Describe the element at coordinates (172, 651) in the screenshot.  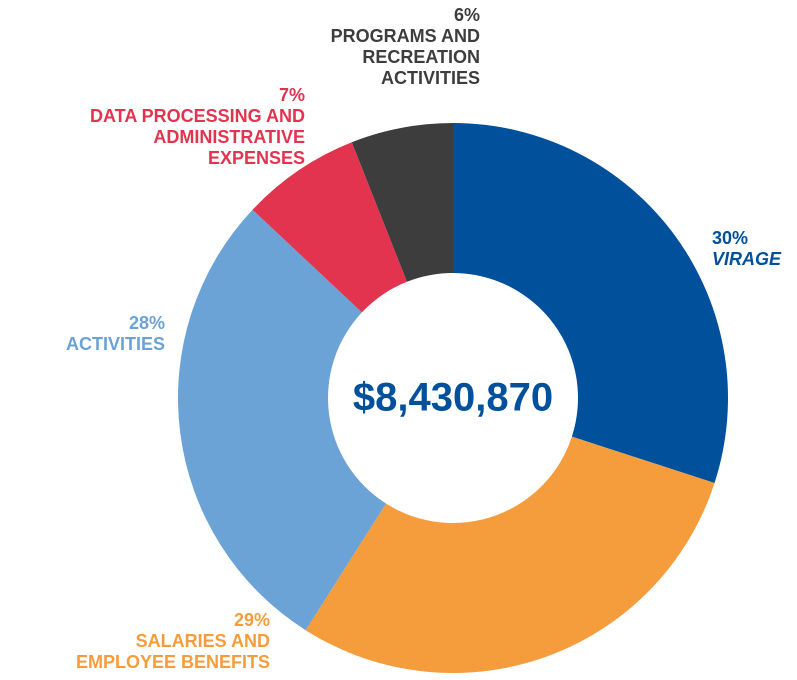
I see `segment-name: SALARIES AND EMPLOYEE BENEFITS` at that location.